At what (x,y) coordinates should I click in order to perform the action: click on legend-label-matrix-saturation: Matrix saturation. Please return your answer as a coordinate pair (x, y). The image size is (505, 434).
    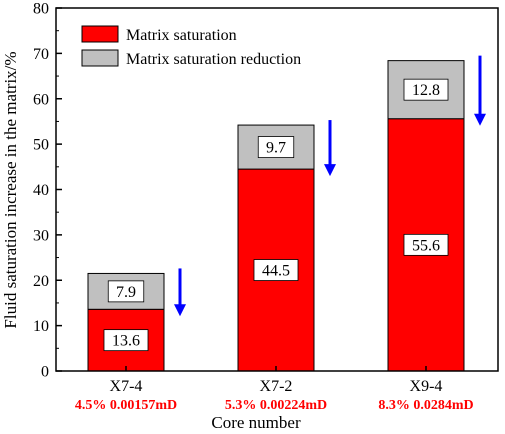
    Looking at the image, I should click on (181, 35).